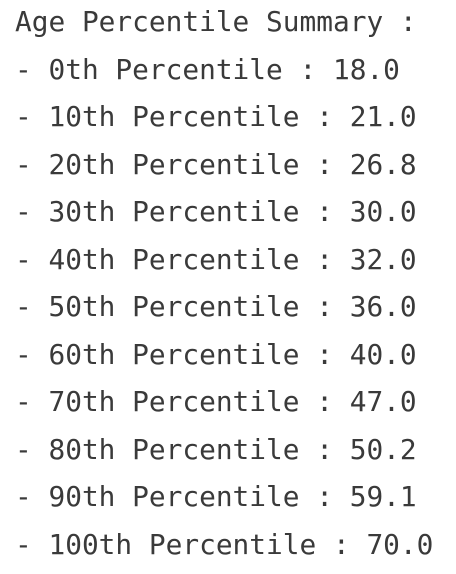 The height and width of the screenshot is (574, 456). I want to click on percentile-line: - 0th Percentile : 18.0, so click(207, 69).